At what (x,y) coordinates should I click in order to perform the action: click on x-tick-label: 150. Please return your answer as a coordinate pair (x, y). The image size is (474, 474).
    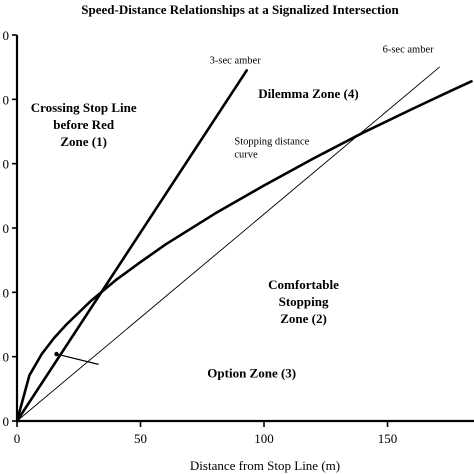
    Looking at the image, I should click on (388, 438).